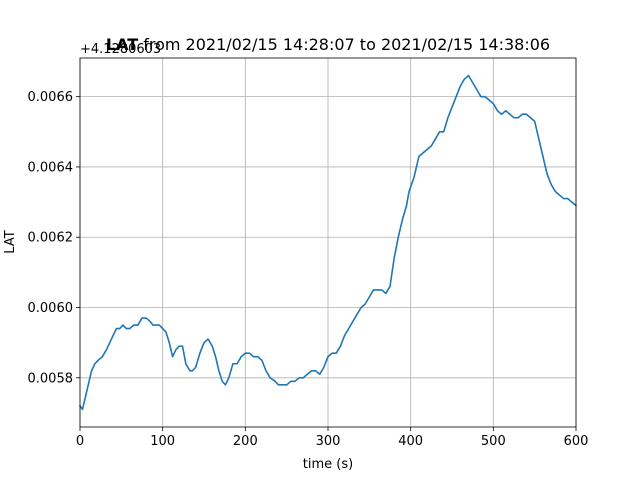  What do you see at coordinates (410, 441) in the screenshot?
I see `x-tick-label: 400` at bounding box center [410, 441].